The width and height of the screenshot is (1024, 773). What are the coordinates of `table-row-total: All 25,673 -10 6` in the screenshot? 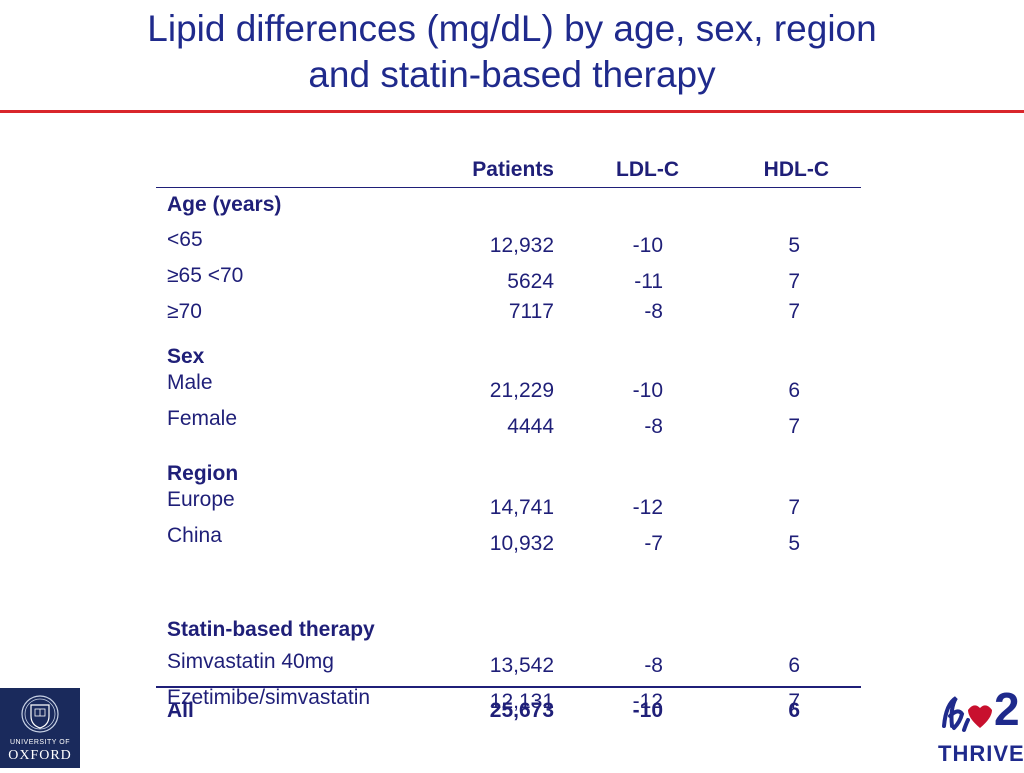 It's located at (508, 714).